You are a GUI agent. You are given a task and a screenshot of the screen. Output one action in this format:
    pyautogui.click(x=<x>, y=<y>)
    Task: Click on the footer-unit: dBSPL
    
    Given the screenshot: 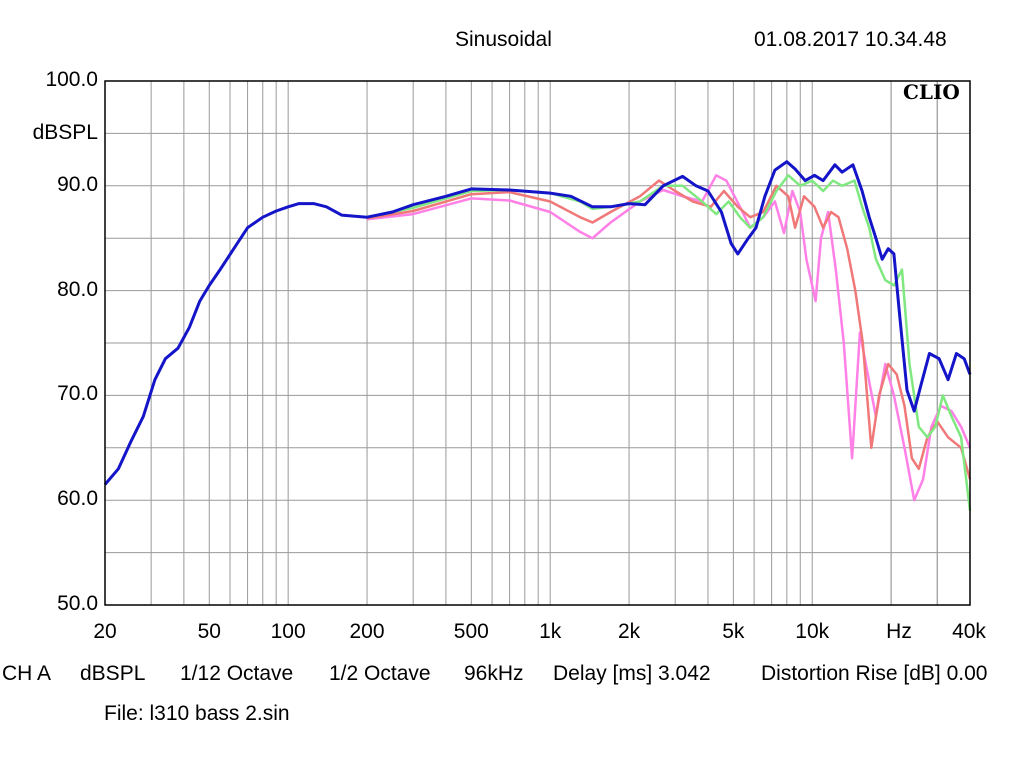 What is the action you would take?
    pyautogui.click(x=113, y=673)
    